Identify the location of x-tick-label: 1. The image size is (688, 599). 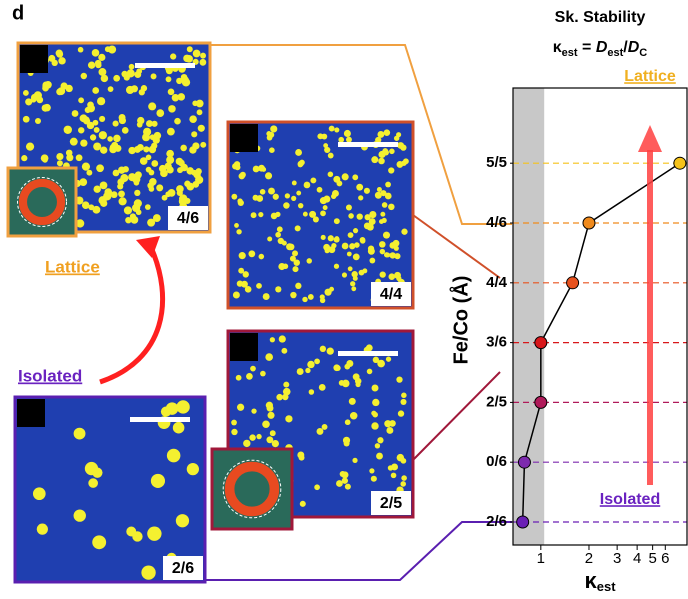
(541, 558).